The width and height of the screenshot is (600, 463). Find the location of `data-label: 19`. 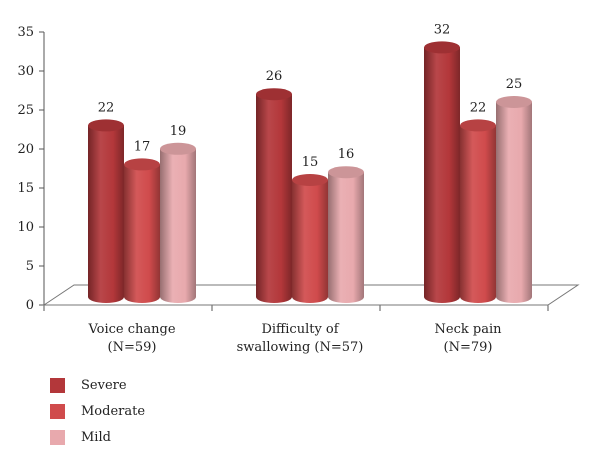

data-label: 19 is located at coordinates (178, 131).